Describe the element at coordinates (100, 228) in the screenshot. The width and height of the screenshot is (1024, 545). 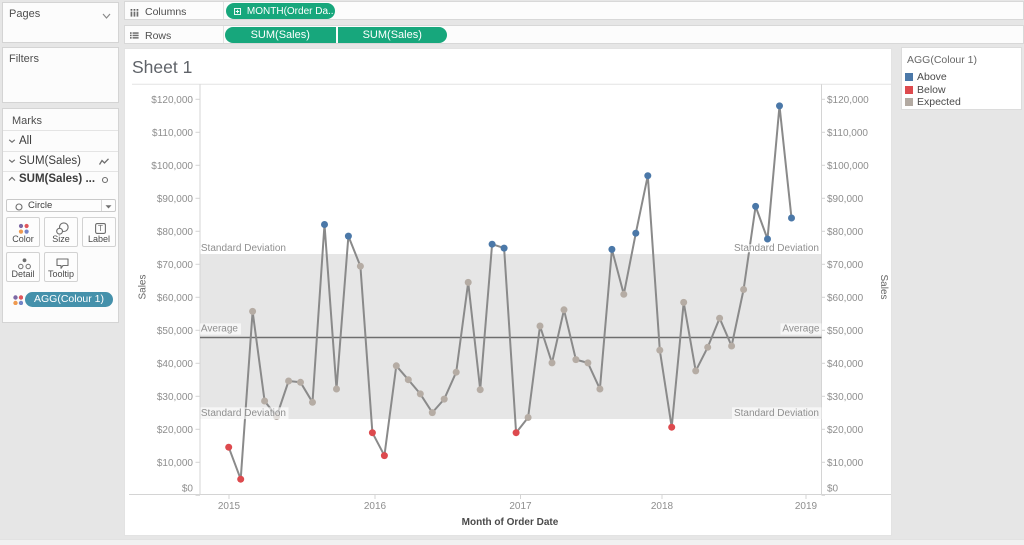
I see `svg-text: T` at that location.